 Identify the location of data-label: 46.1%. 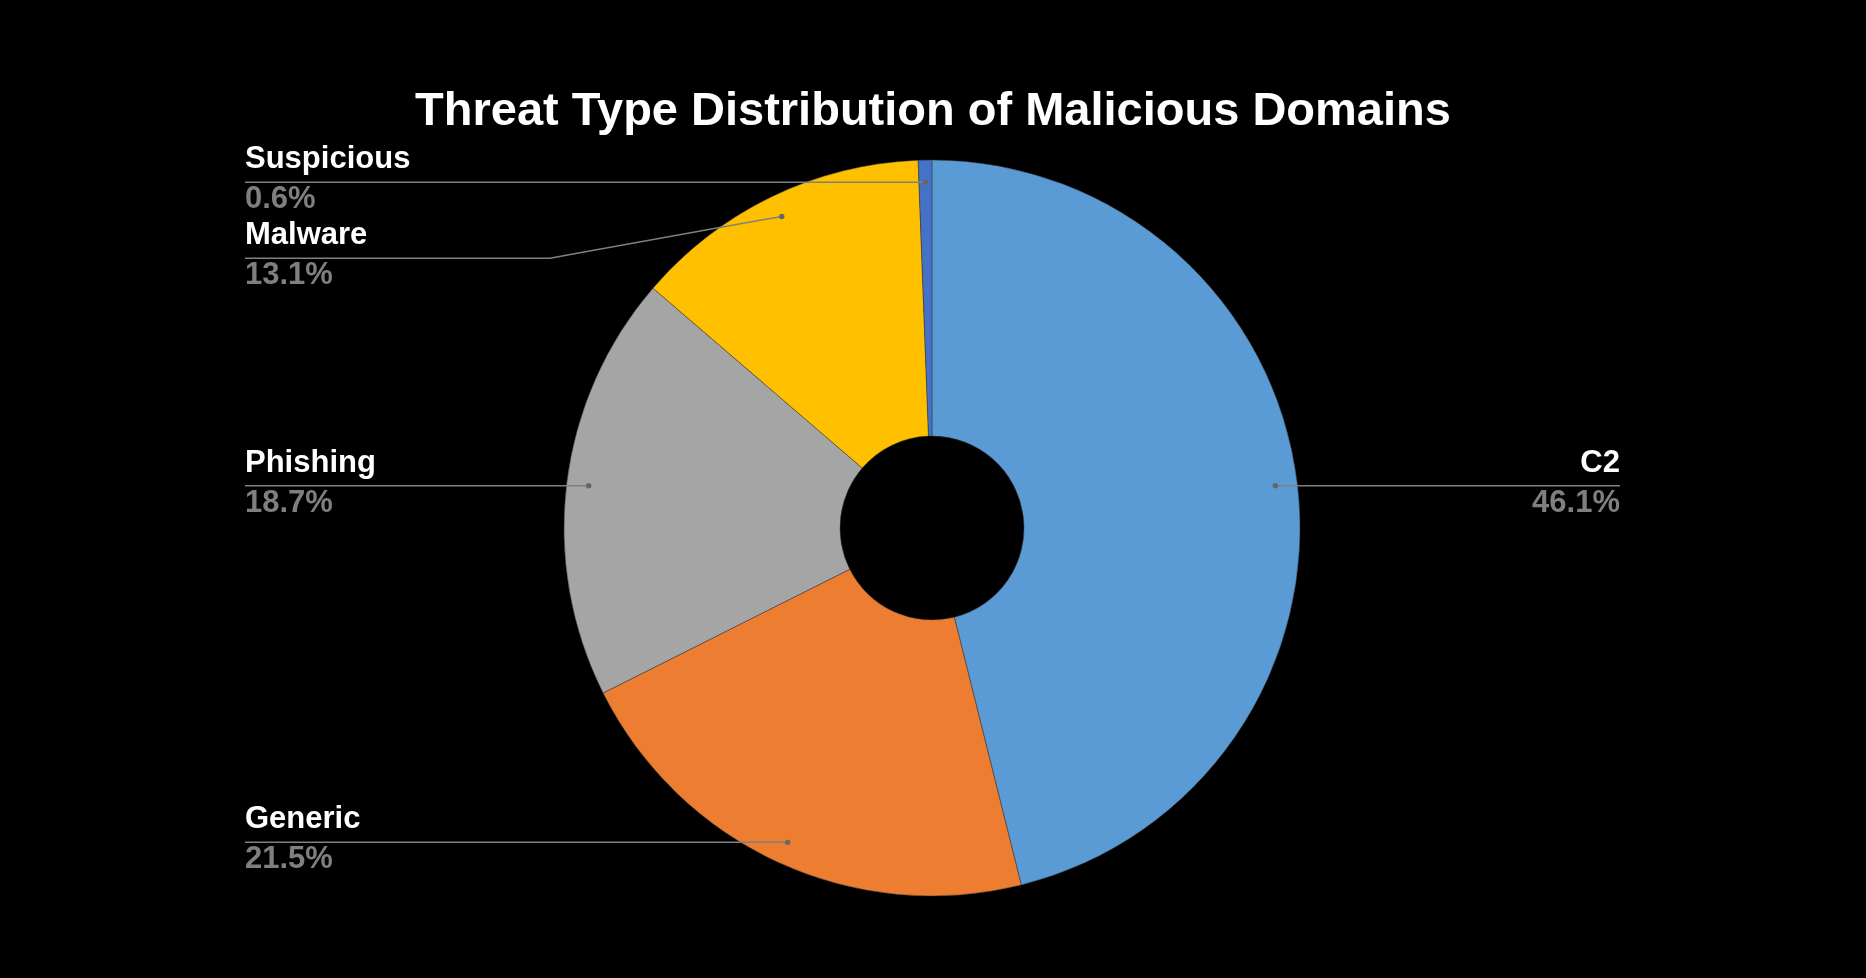
(1576, 501).